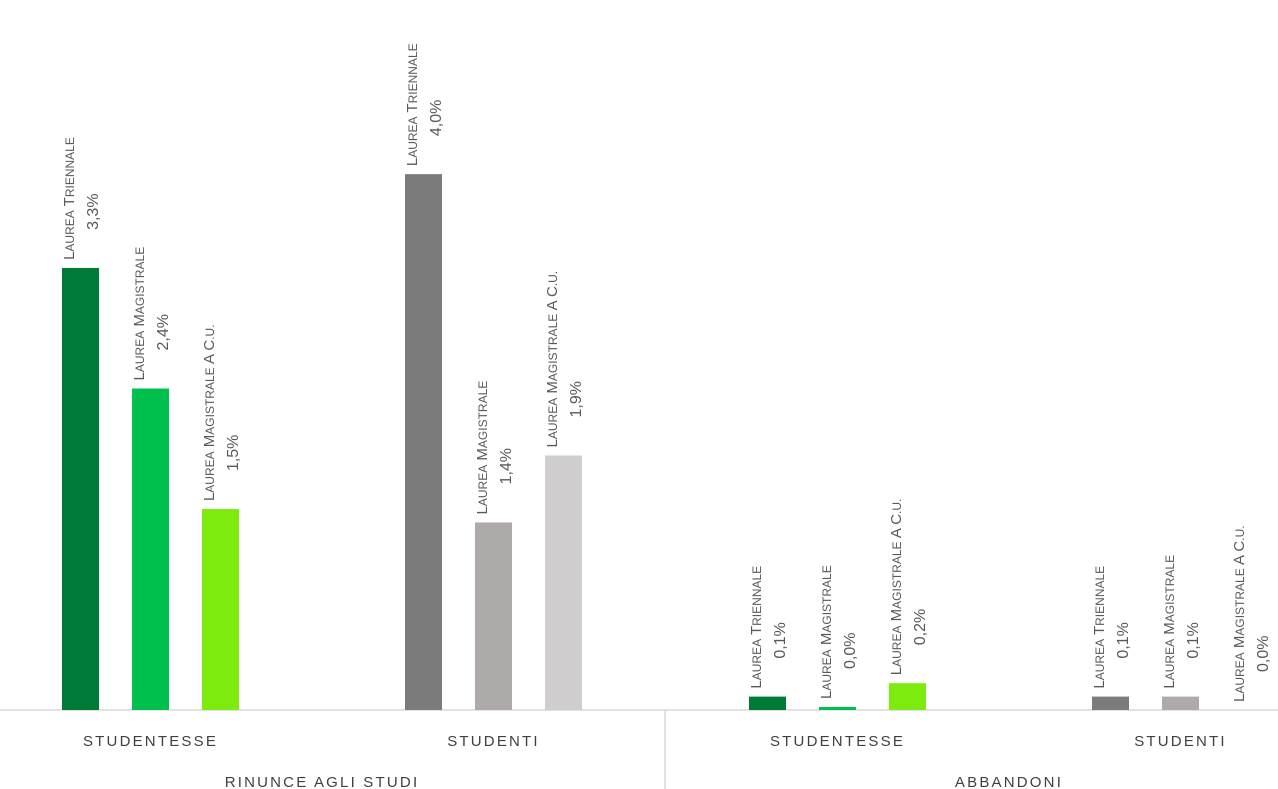 Image resolution: width=1278 pixels, height=789 pixels. I want to click on bar-data-label: LAUREA MAGISTRALE 0,0%, so click(838, 632).